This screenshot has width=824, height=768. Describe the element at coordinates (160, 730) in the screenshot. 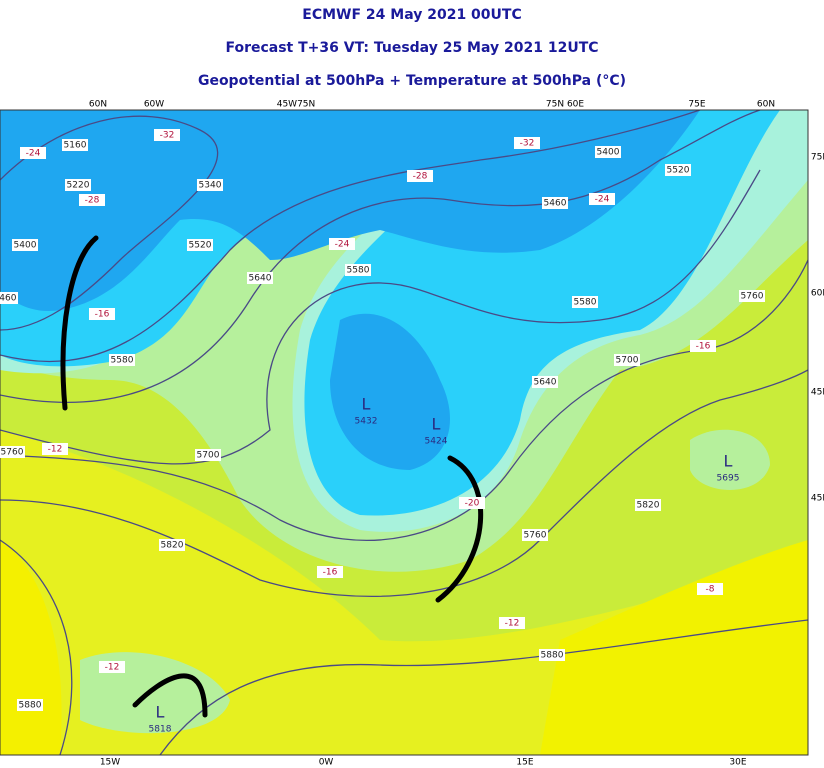

I see `low-value: 5818` at that location.